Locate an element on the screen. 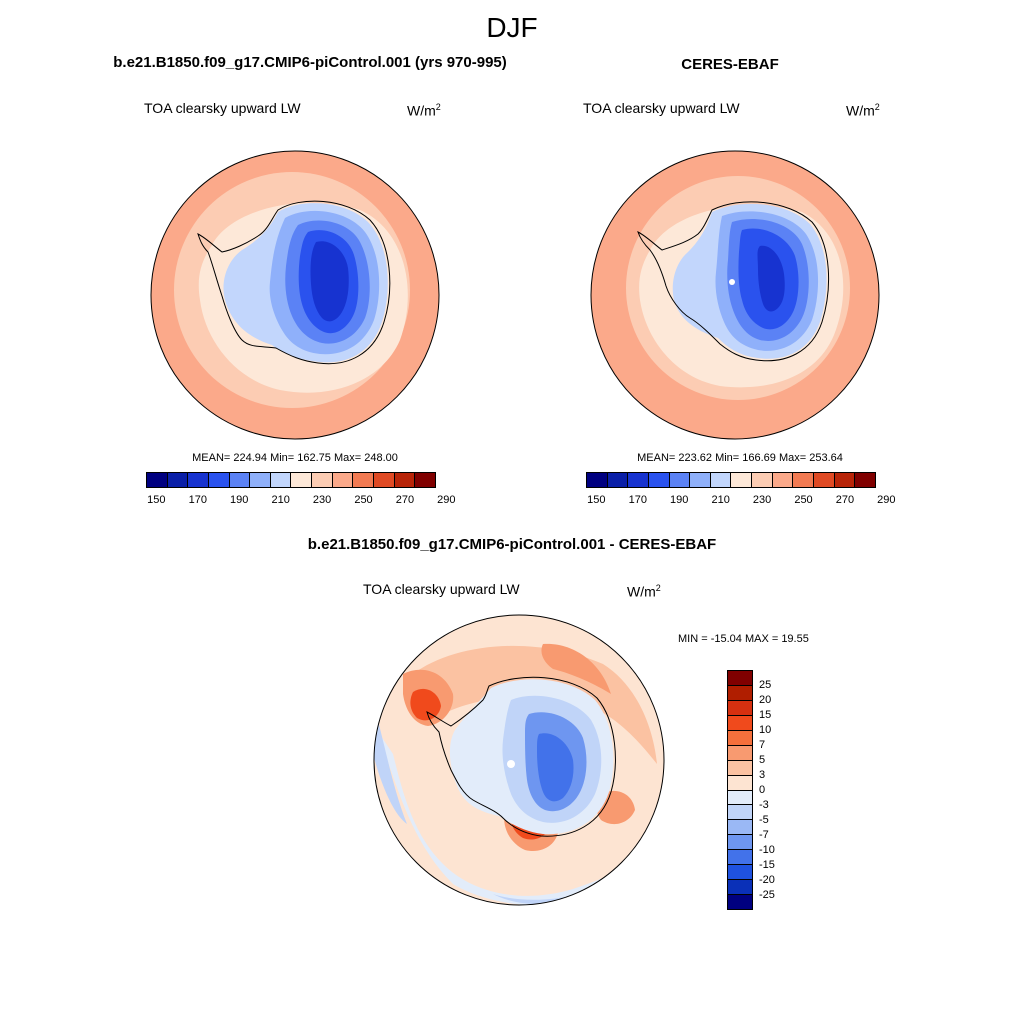  obs-colorbar-ticks: 150 170 190 210 230 250 270 290 is located at coordinates (740, 501).